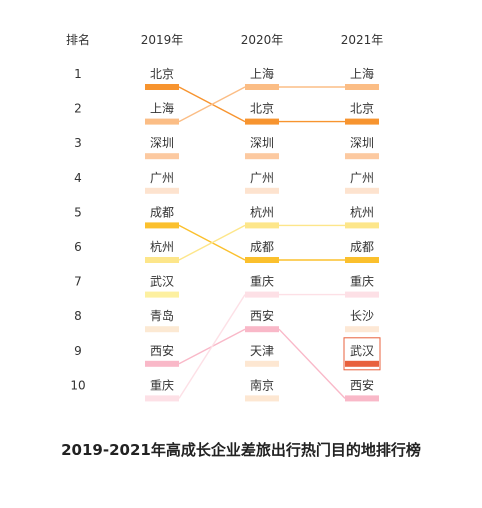 This screenshot has height=508, width=482. Describe the element at coordinates (78, 74) in the screenshot. I see `rank-label: 1` at that location.